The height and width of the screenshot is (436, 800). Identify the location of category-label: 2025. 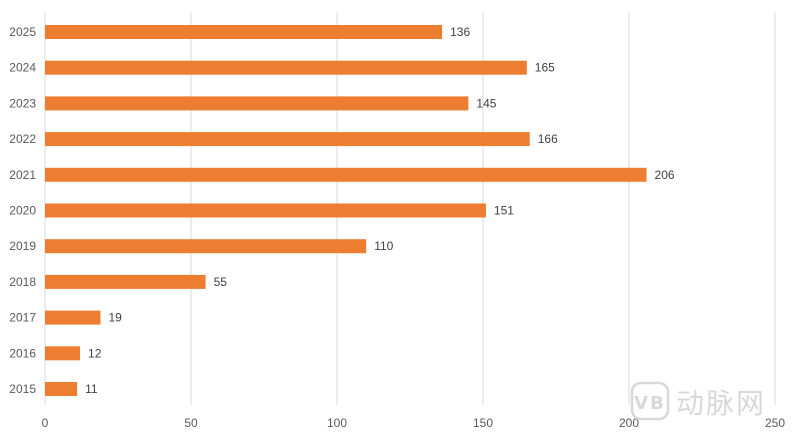
(22, 32).